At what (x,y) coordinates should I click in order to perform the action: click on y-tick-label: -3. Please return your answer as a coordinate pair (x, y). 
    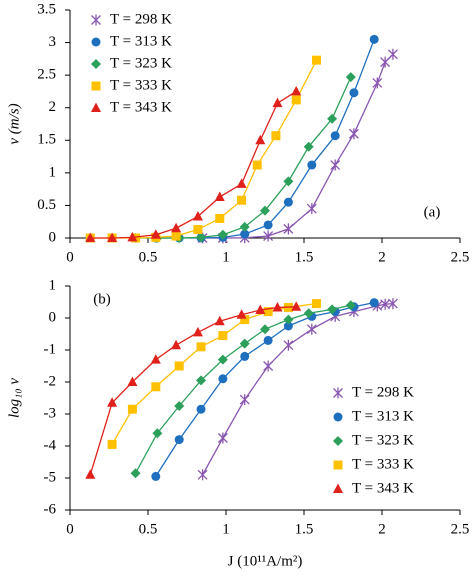
    Looking at the image, I should click on (50, 413).